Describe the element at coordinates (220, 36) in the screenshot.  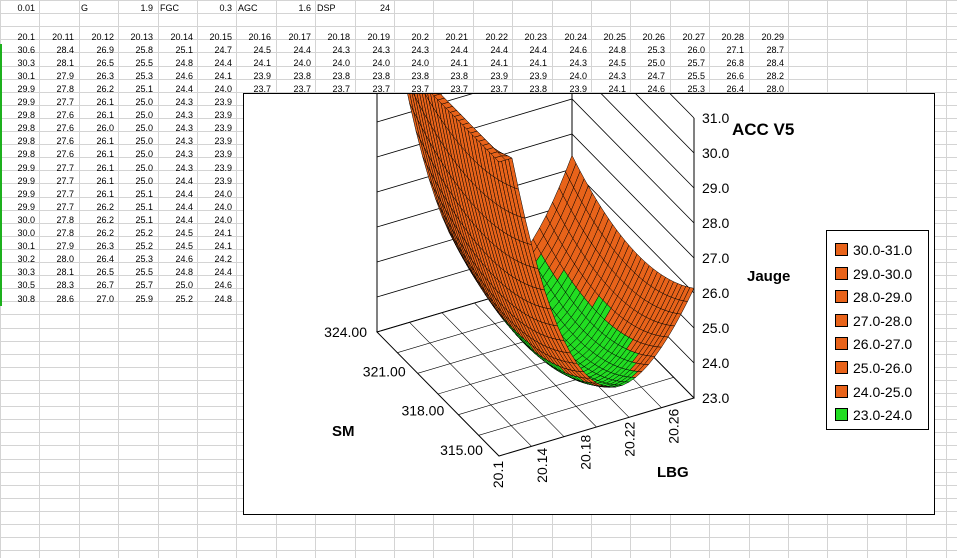
I see `cell: 20.15` at that location.